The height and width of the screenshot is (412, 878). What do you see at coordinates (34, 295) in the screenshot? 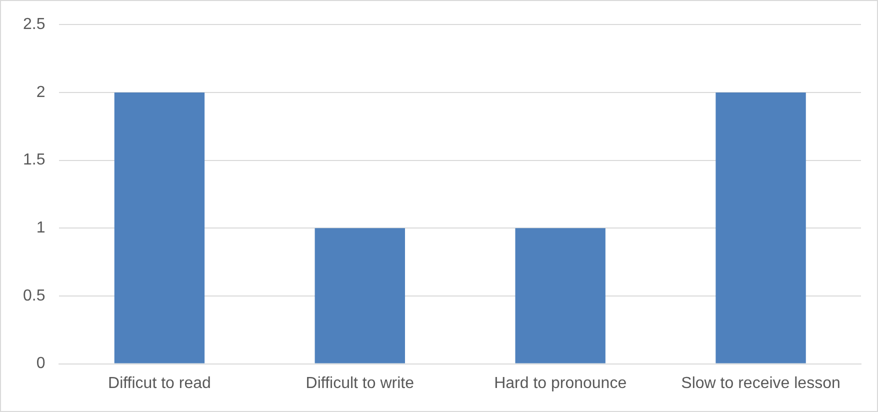
I see `y-tick-label: 0.5` at bounding box center [34, 295].